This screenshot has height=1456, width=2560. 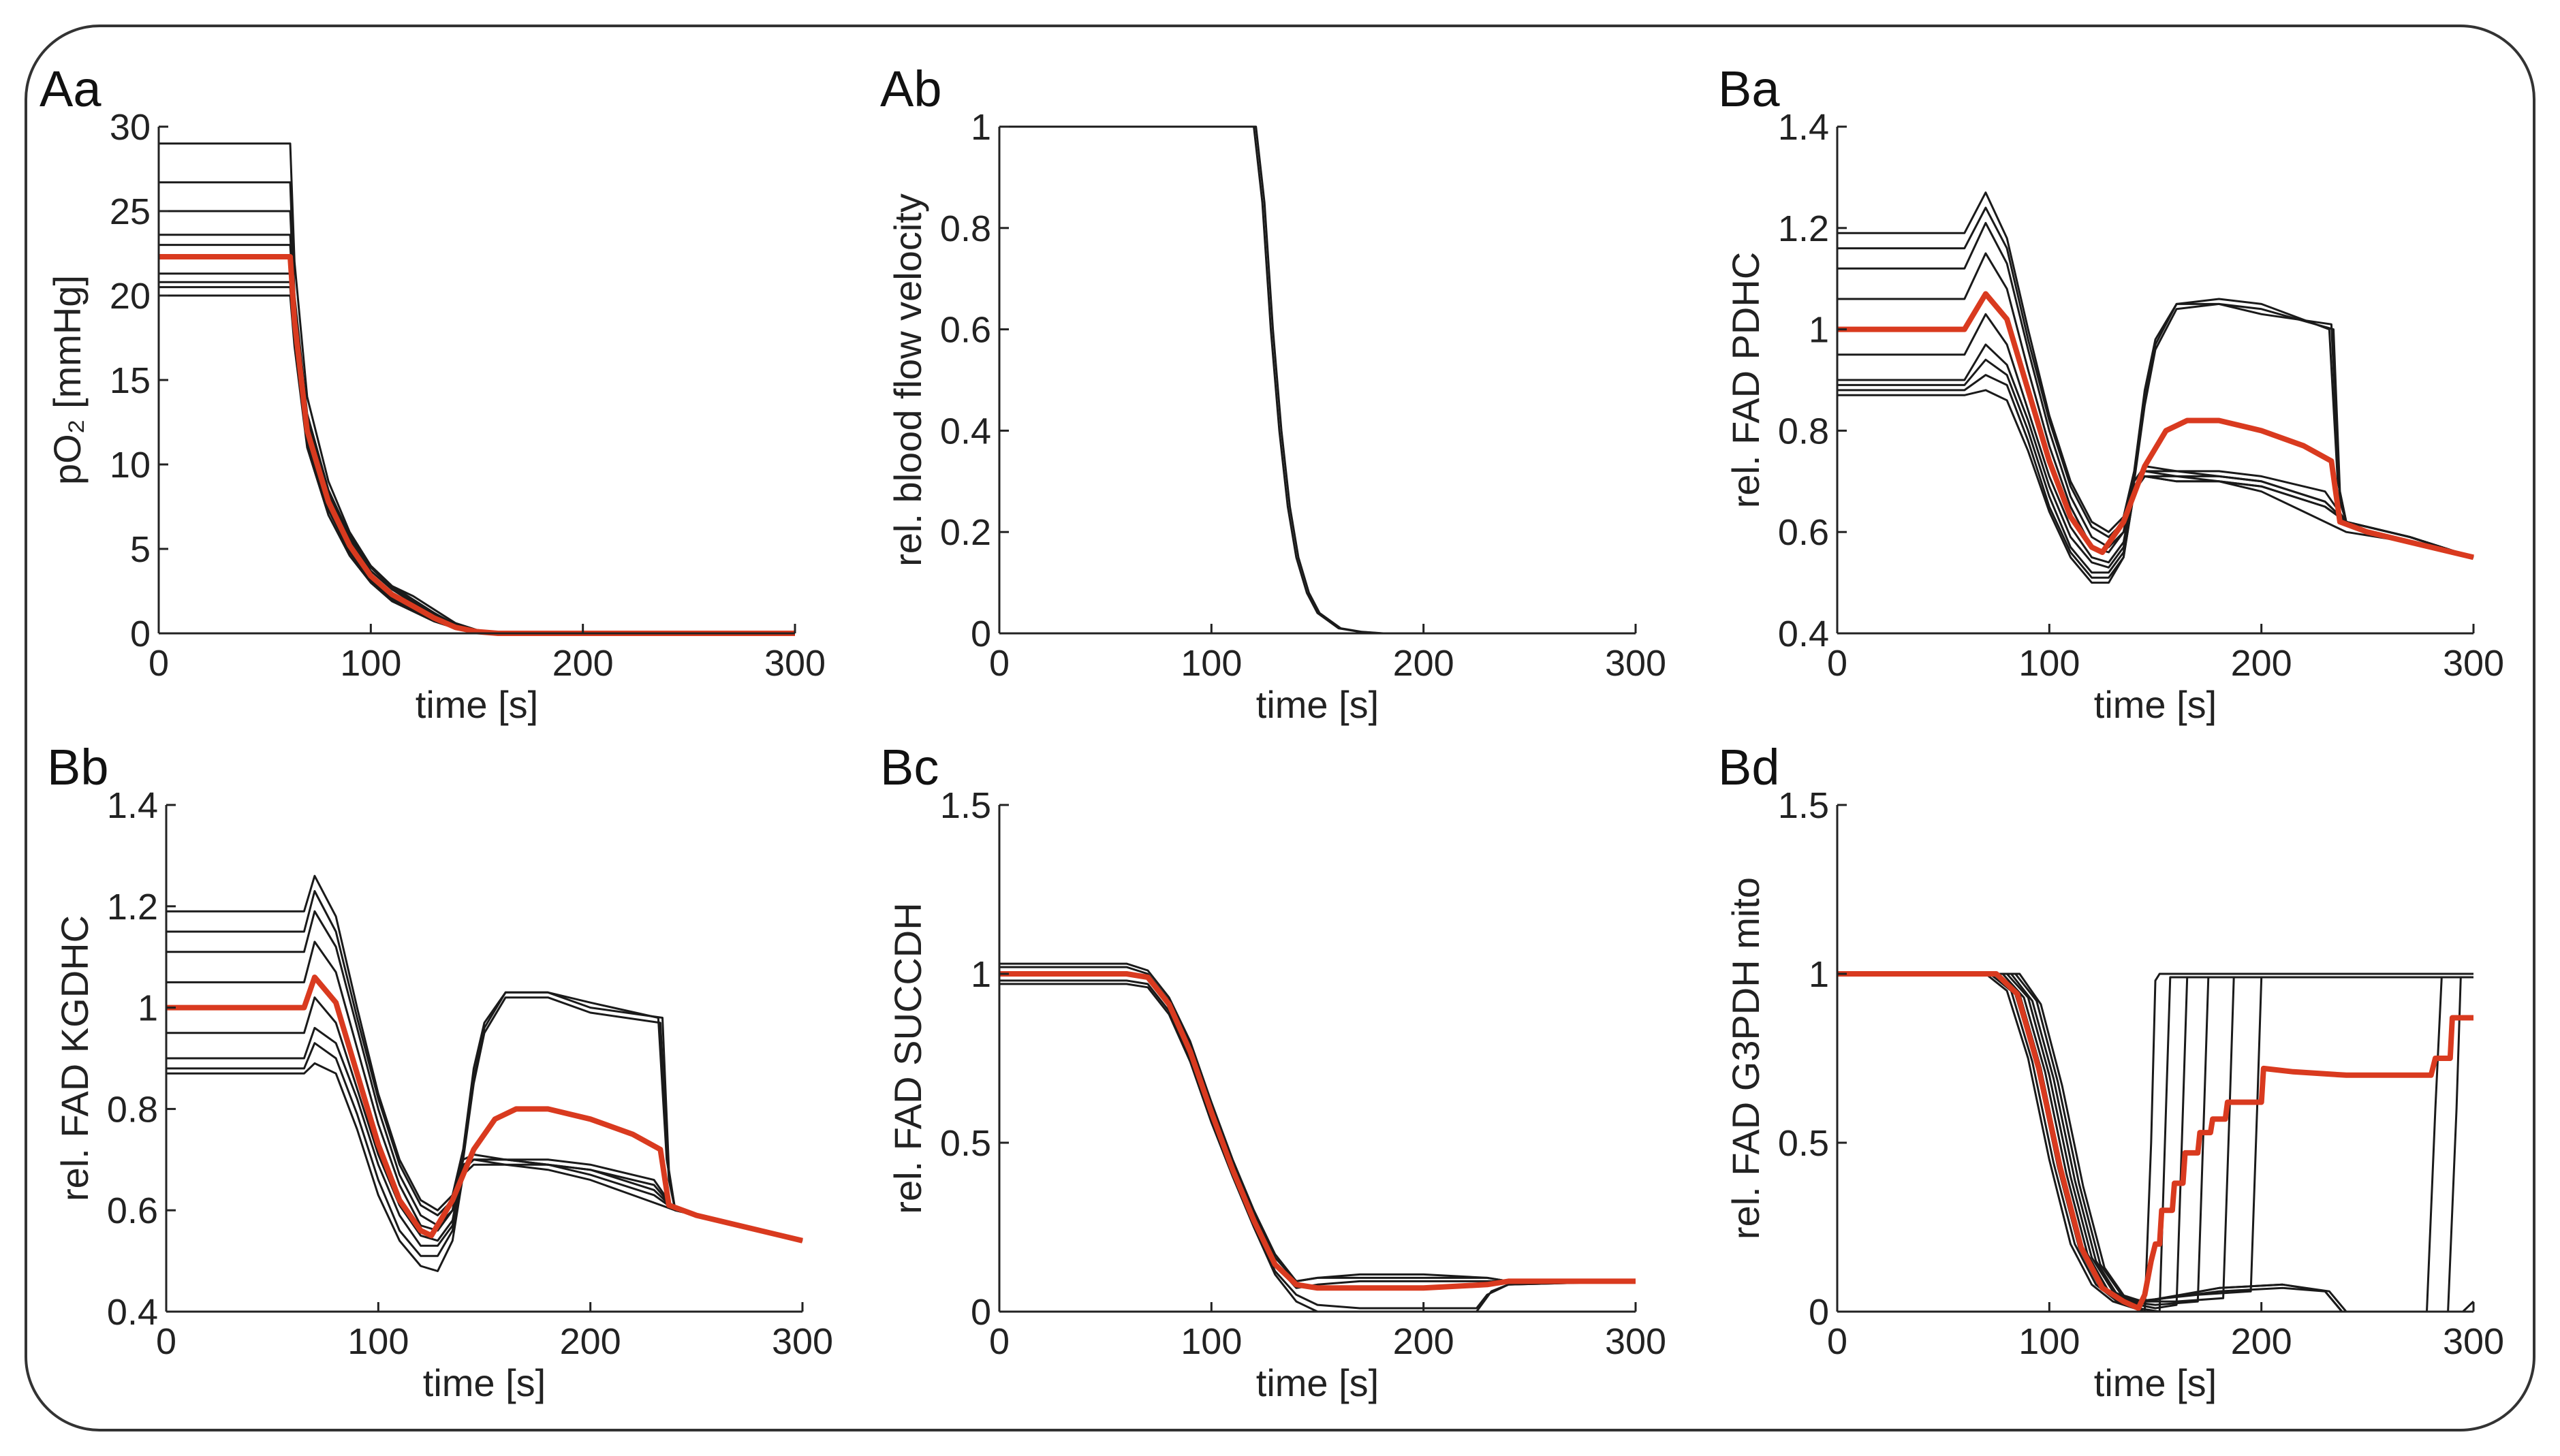 I want to click on y-tick-label: 30, so click(x=130, y=127).